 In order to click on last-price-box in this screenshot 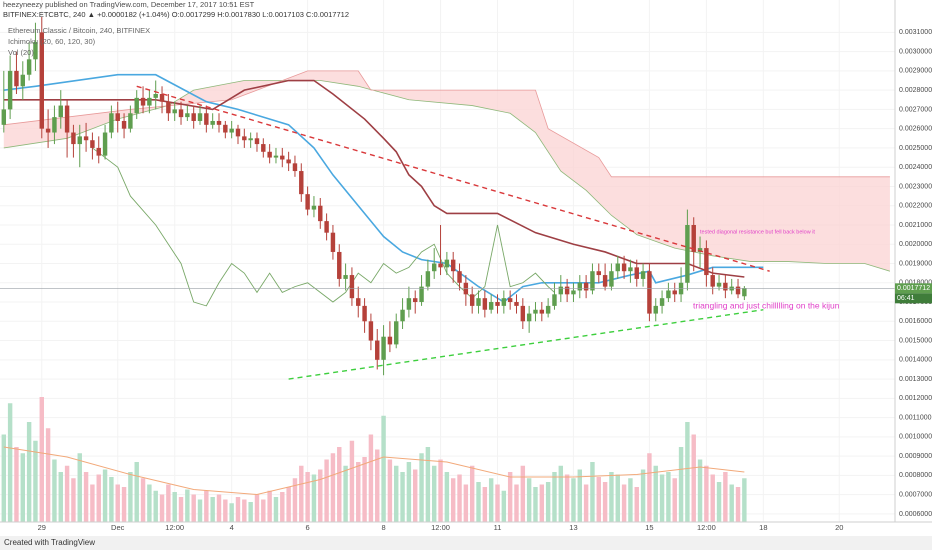, I will do `click(913, 288)`.